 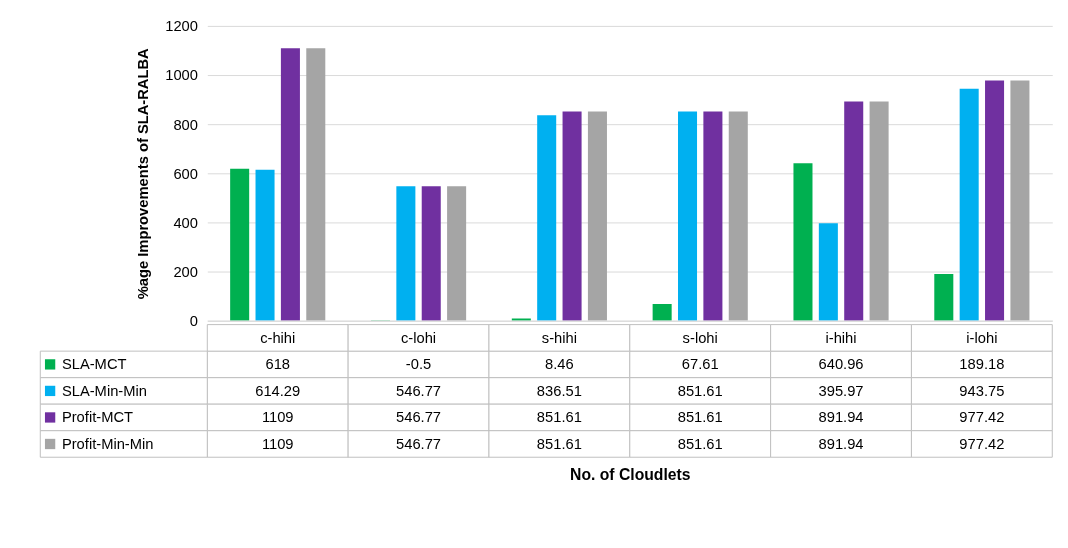 What do you see at coordinates (841, 337) in the screenshot?
I see `x-tick-label: i-hihi` at bounding box center [841, 337].